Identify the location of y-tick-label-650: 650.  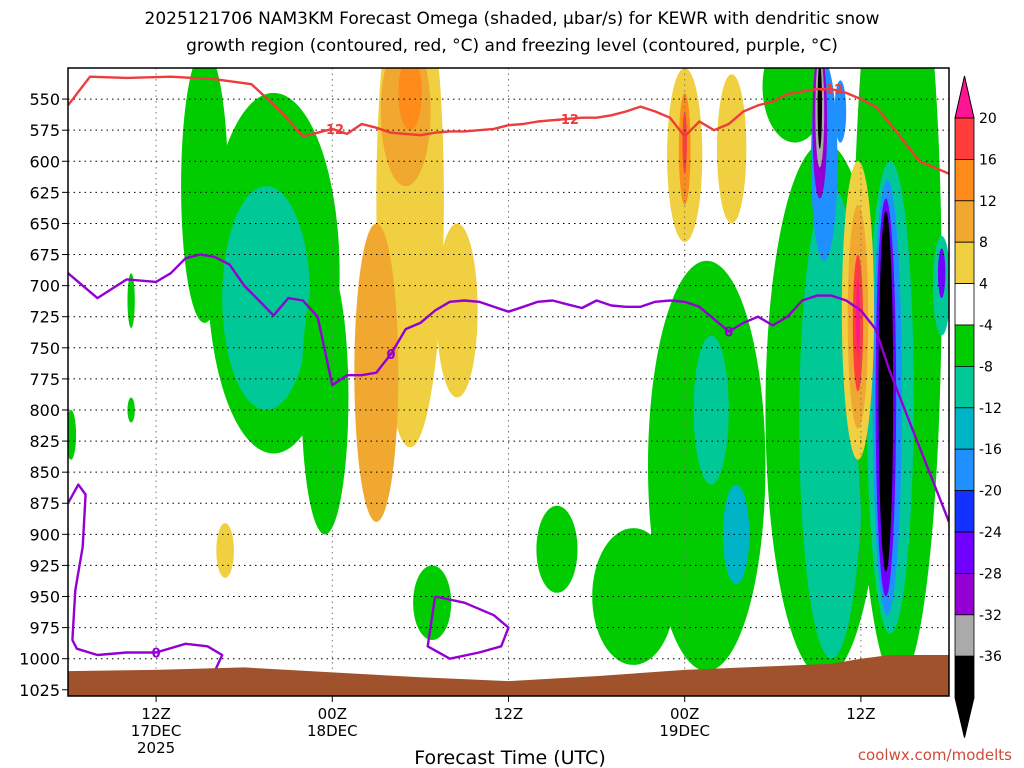
(44, 223).